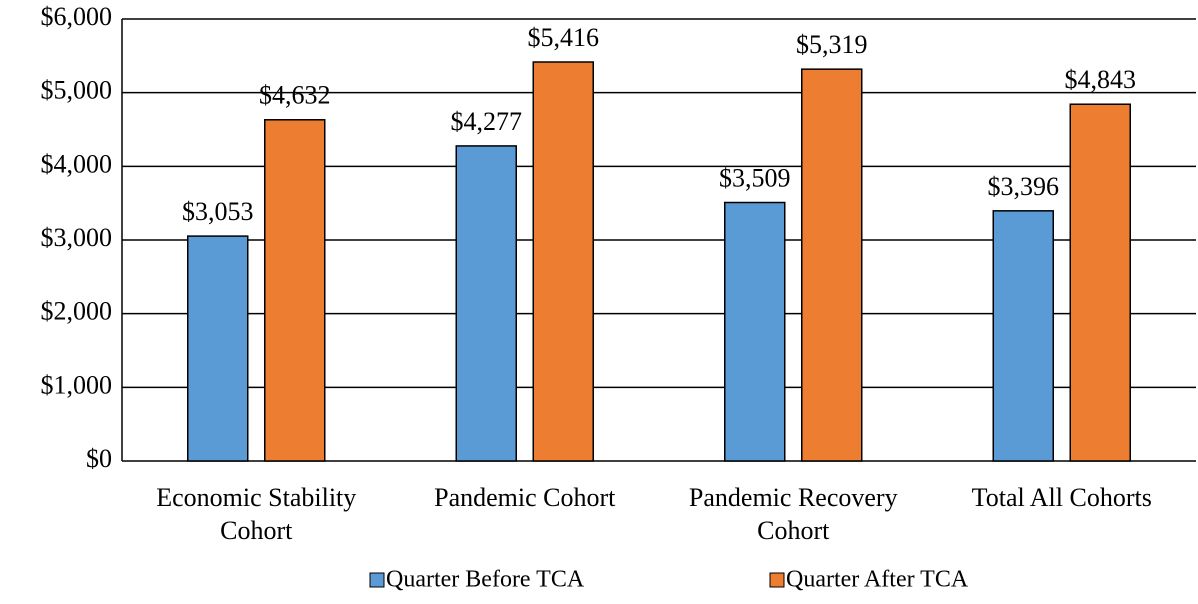  What do you see at coordinates (77, 311) in the screenshot?
I see `y-tick-label: $2,000` at bounding box center [77, 311].